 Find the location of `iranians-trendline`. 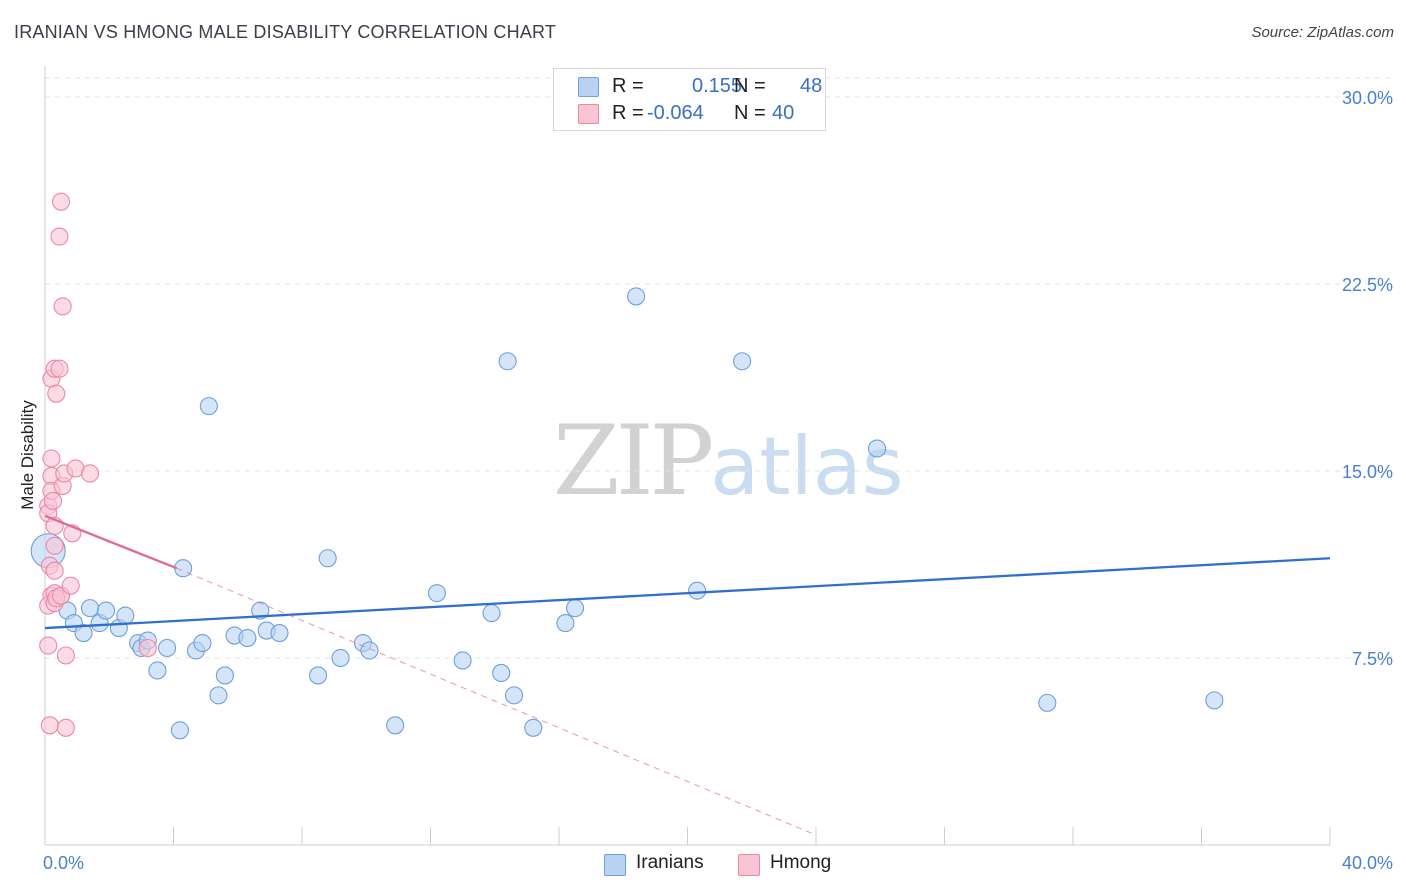

iranians-trendline is located at coordinates (687, 593).